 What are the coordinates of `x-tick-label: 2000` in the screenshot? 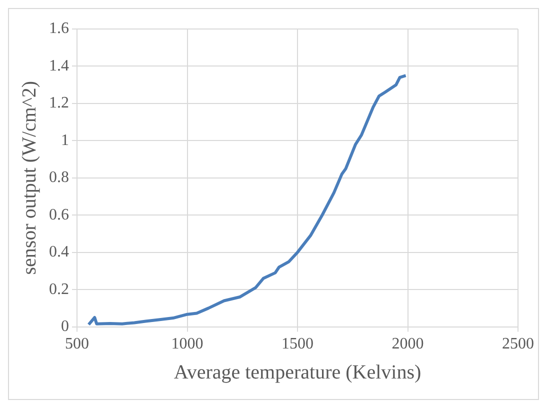 It's located at (408, 344).